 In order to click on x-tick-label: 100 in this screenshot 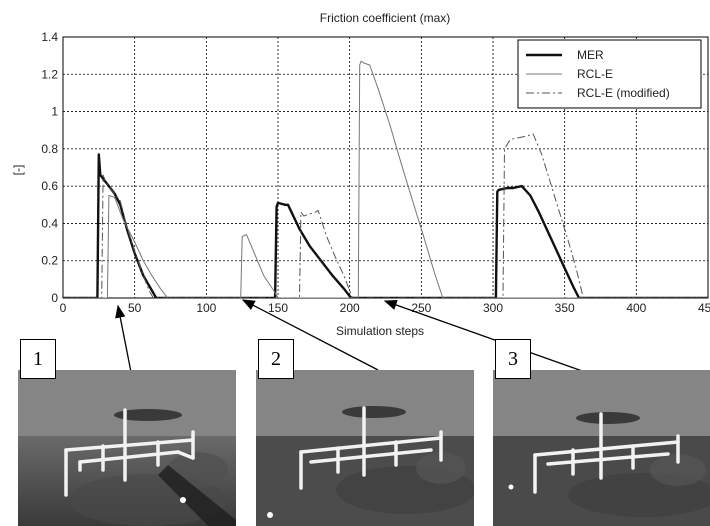, I will do `click(206, 308)`.